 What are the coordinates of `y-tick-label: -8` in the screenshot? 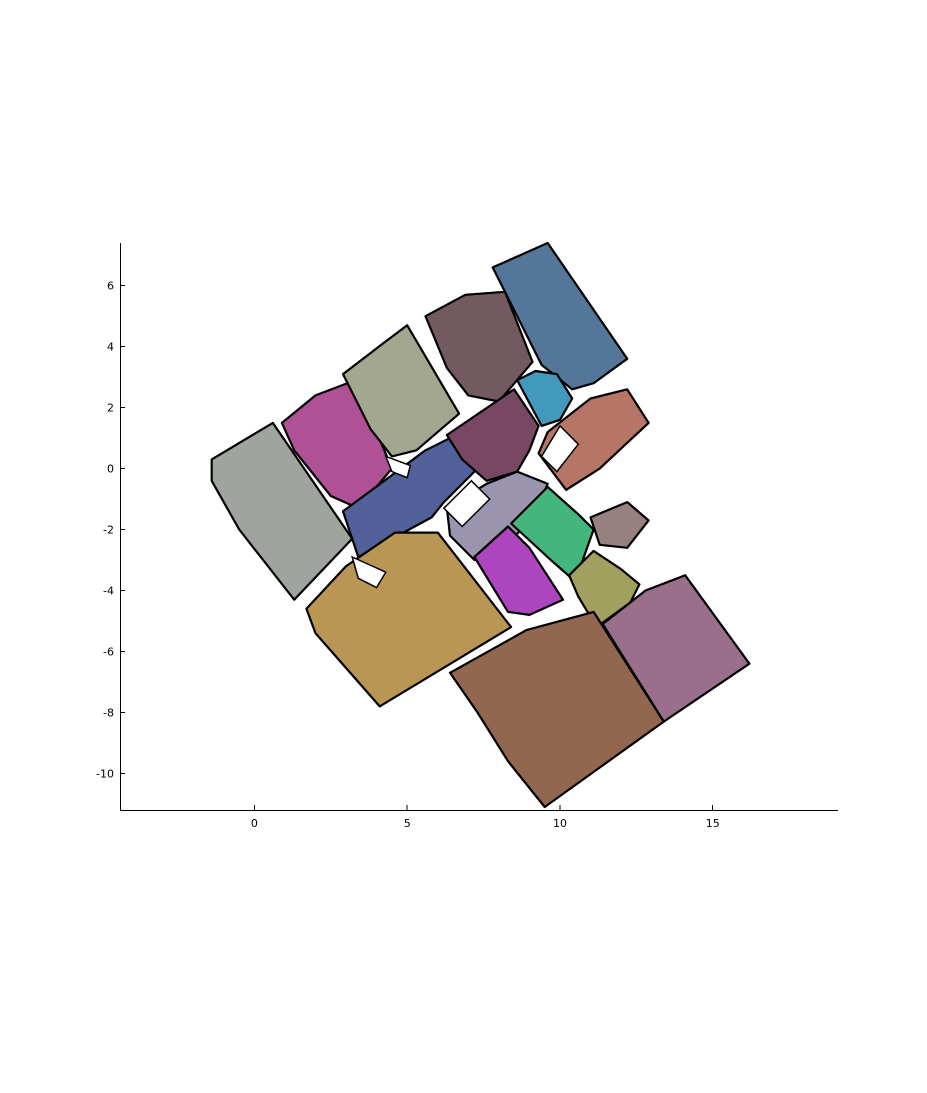 It's located at (108, 712).